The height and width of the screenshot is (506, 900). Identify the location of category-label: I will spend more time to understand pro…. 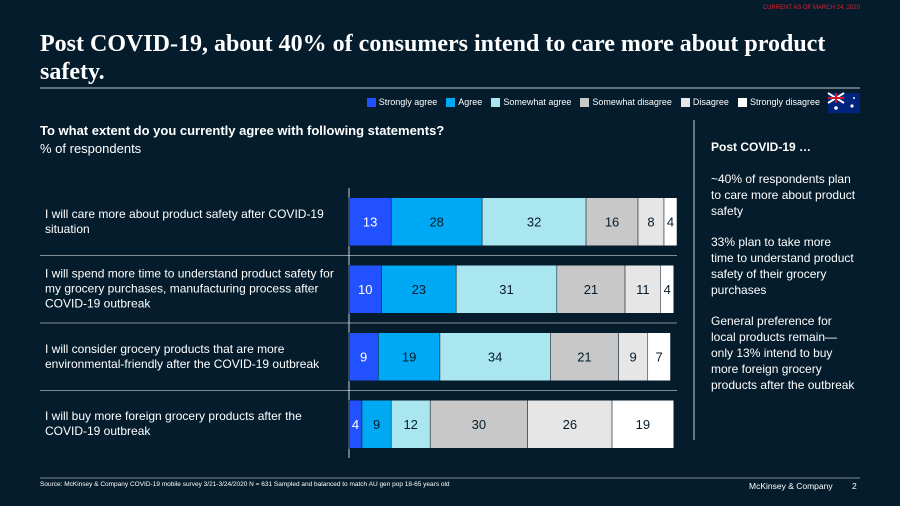
(189, 288).